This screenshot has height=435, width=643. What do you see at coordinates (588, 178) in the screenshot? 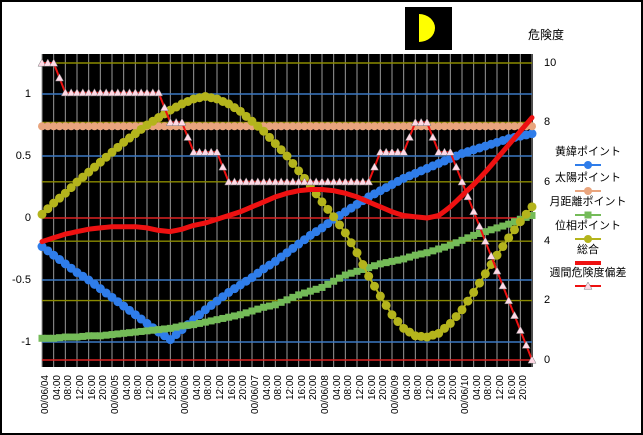
I see `legend-label: 太陽ポイント` at bounding box center [588, 178].